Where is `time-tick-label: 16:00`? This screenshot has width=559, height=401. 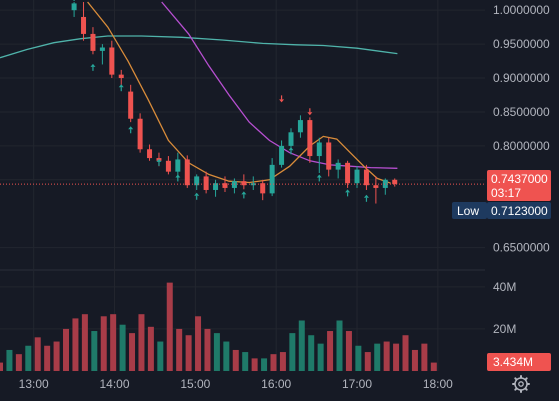 time-tick-label: 16:00 is located at coordinates (276, 384).